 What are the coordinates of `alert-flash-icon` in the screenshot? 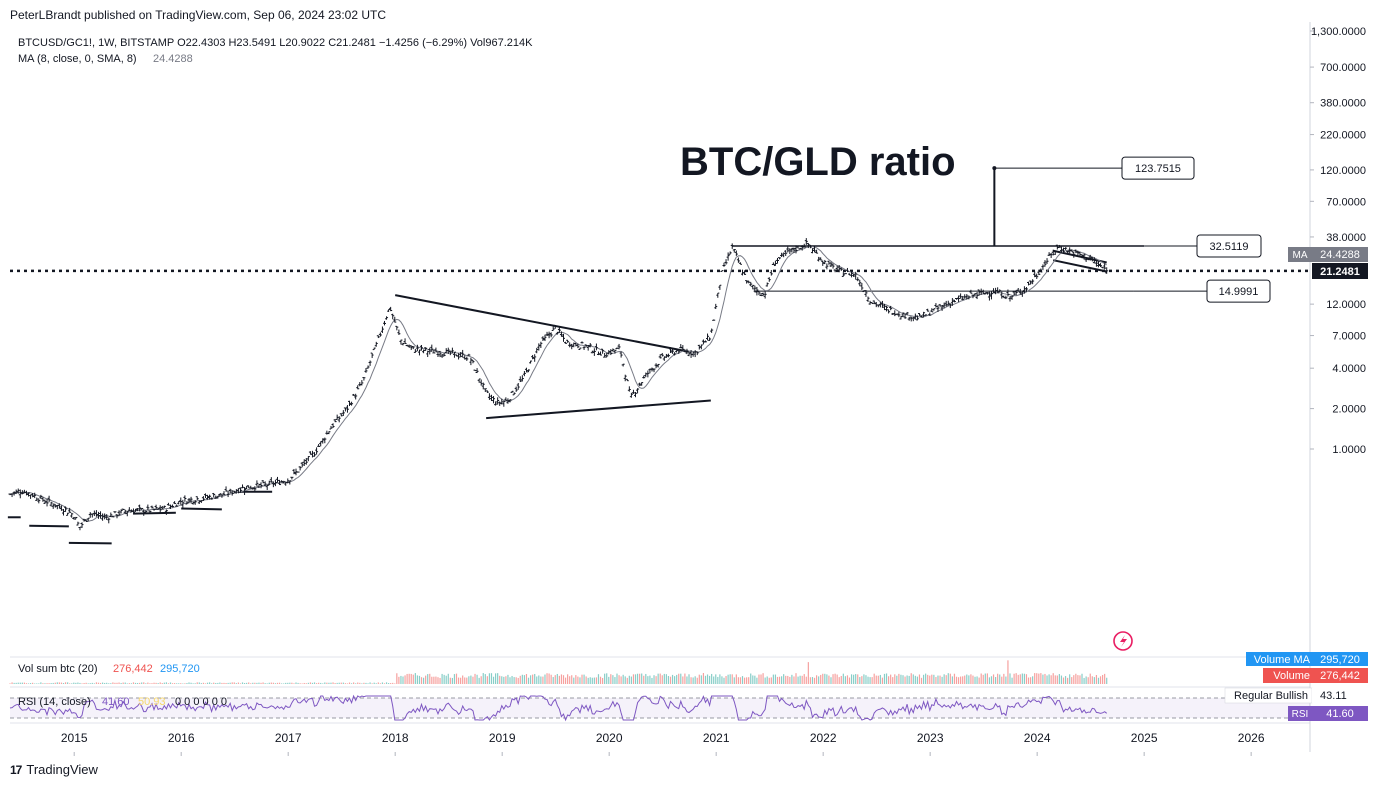 It's located at (1123, 641).